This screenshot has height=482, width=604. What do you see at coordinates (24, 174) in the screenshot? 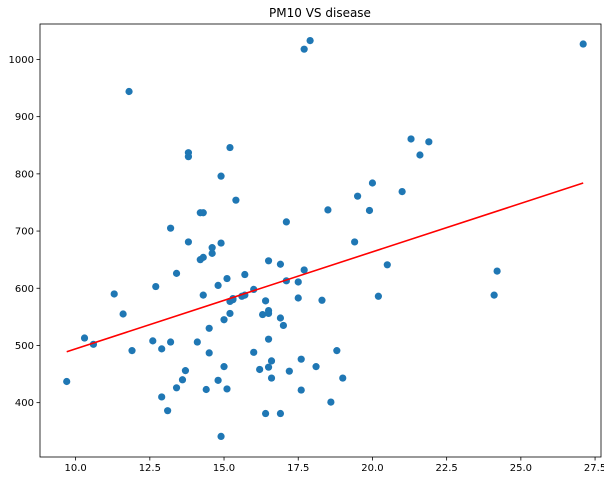
I see `y-tick-label: 800` at bounding box center [24, 174].